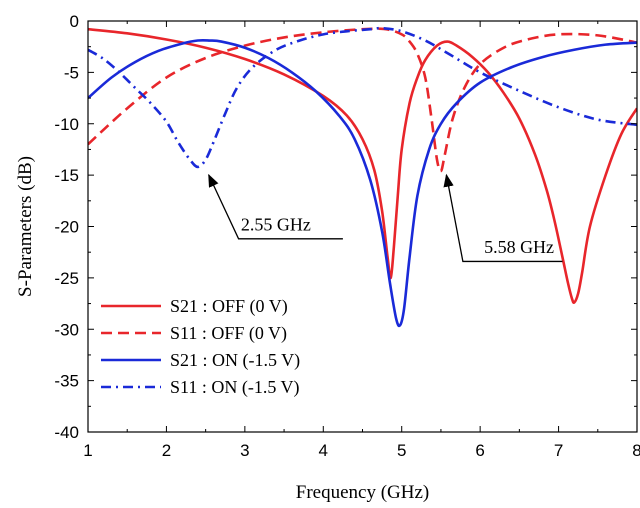  What do you see at coordinates (362, 492) in the screenshot?
I see `x-axis-title: Frequency (GHz)` at bounding box center [362, 492].